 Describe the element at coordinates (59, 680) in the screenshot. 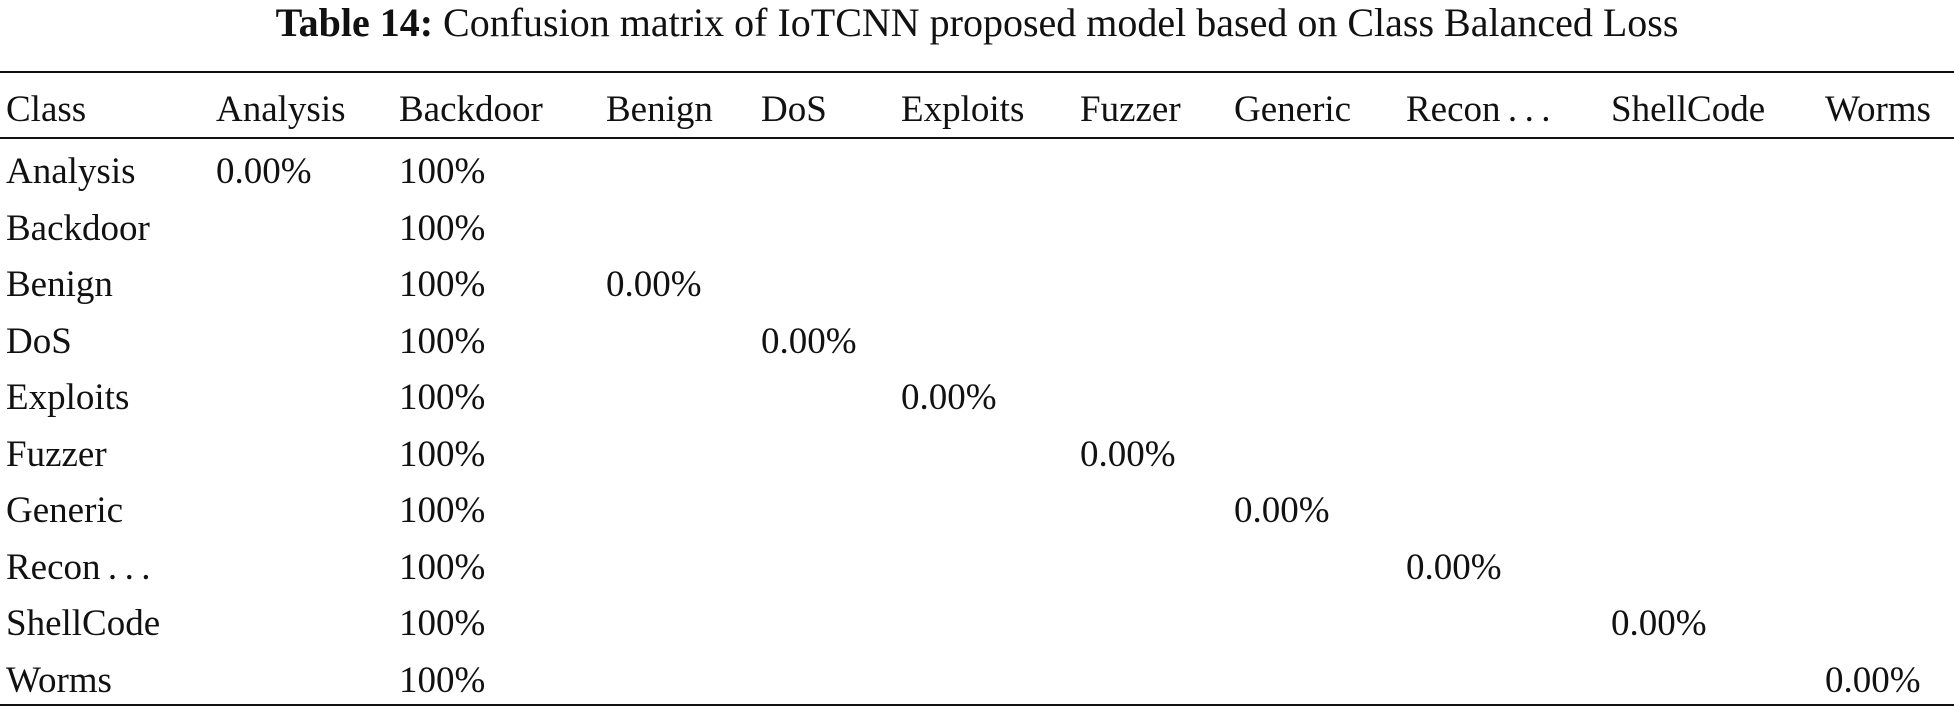

I see `row-label: Worms` at that location.